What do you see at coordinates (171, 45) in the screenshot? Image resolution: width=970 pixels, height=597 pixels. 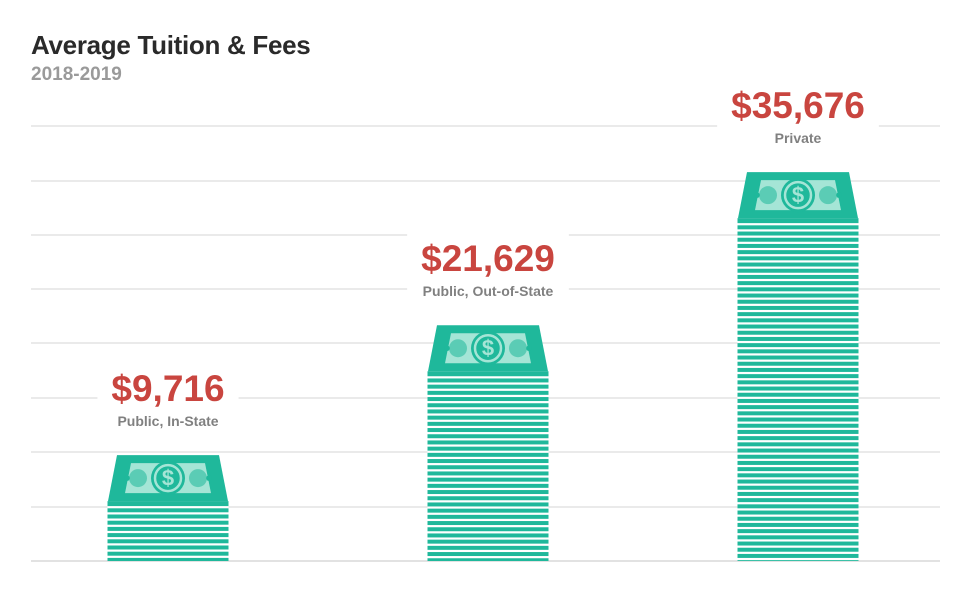 I see `chart-title: Average Tuition & Fees` at bounding box center [171, 45].